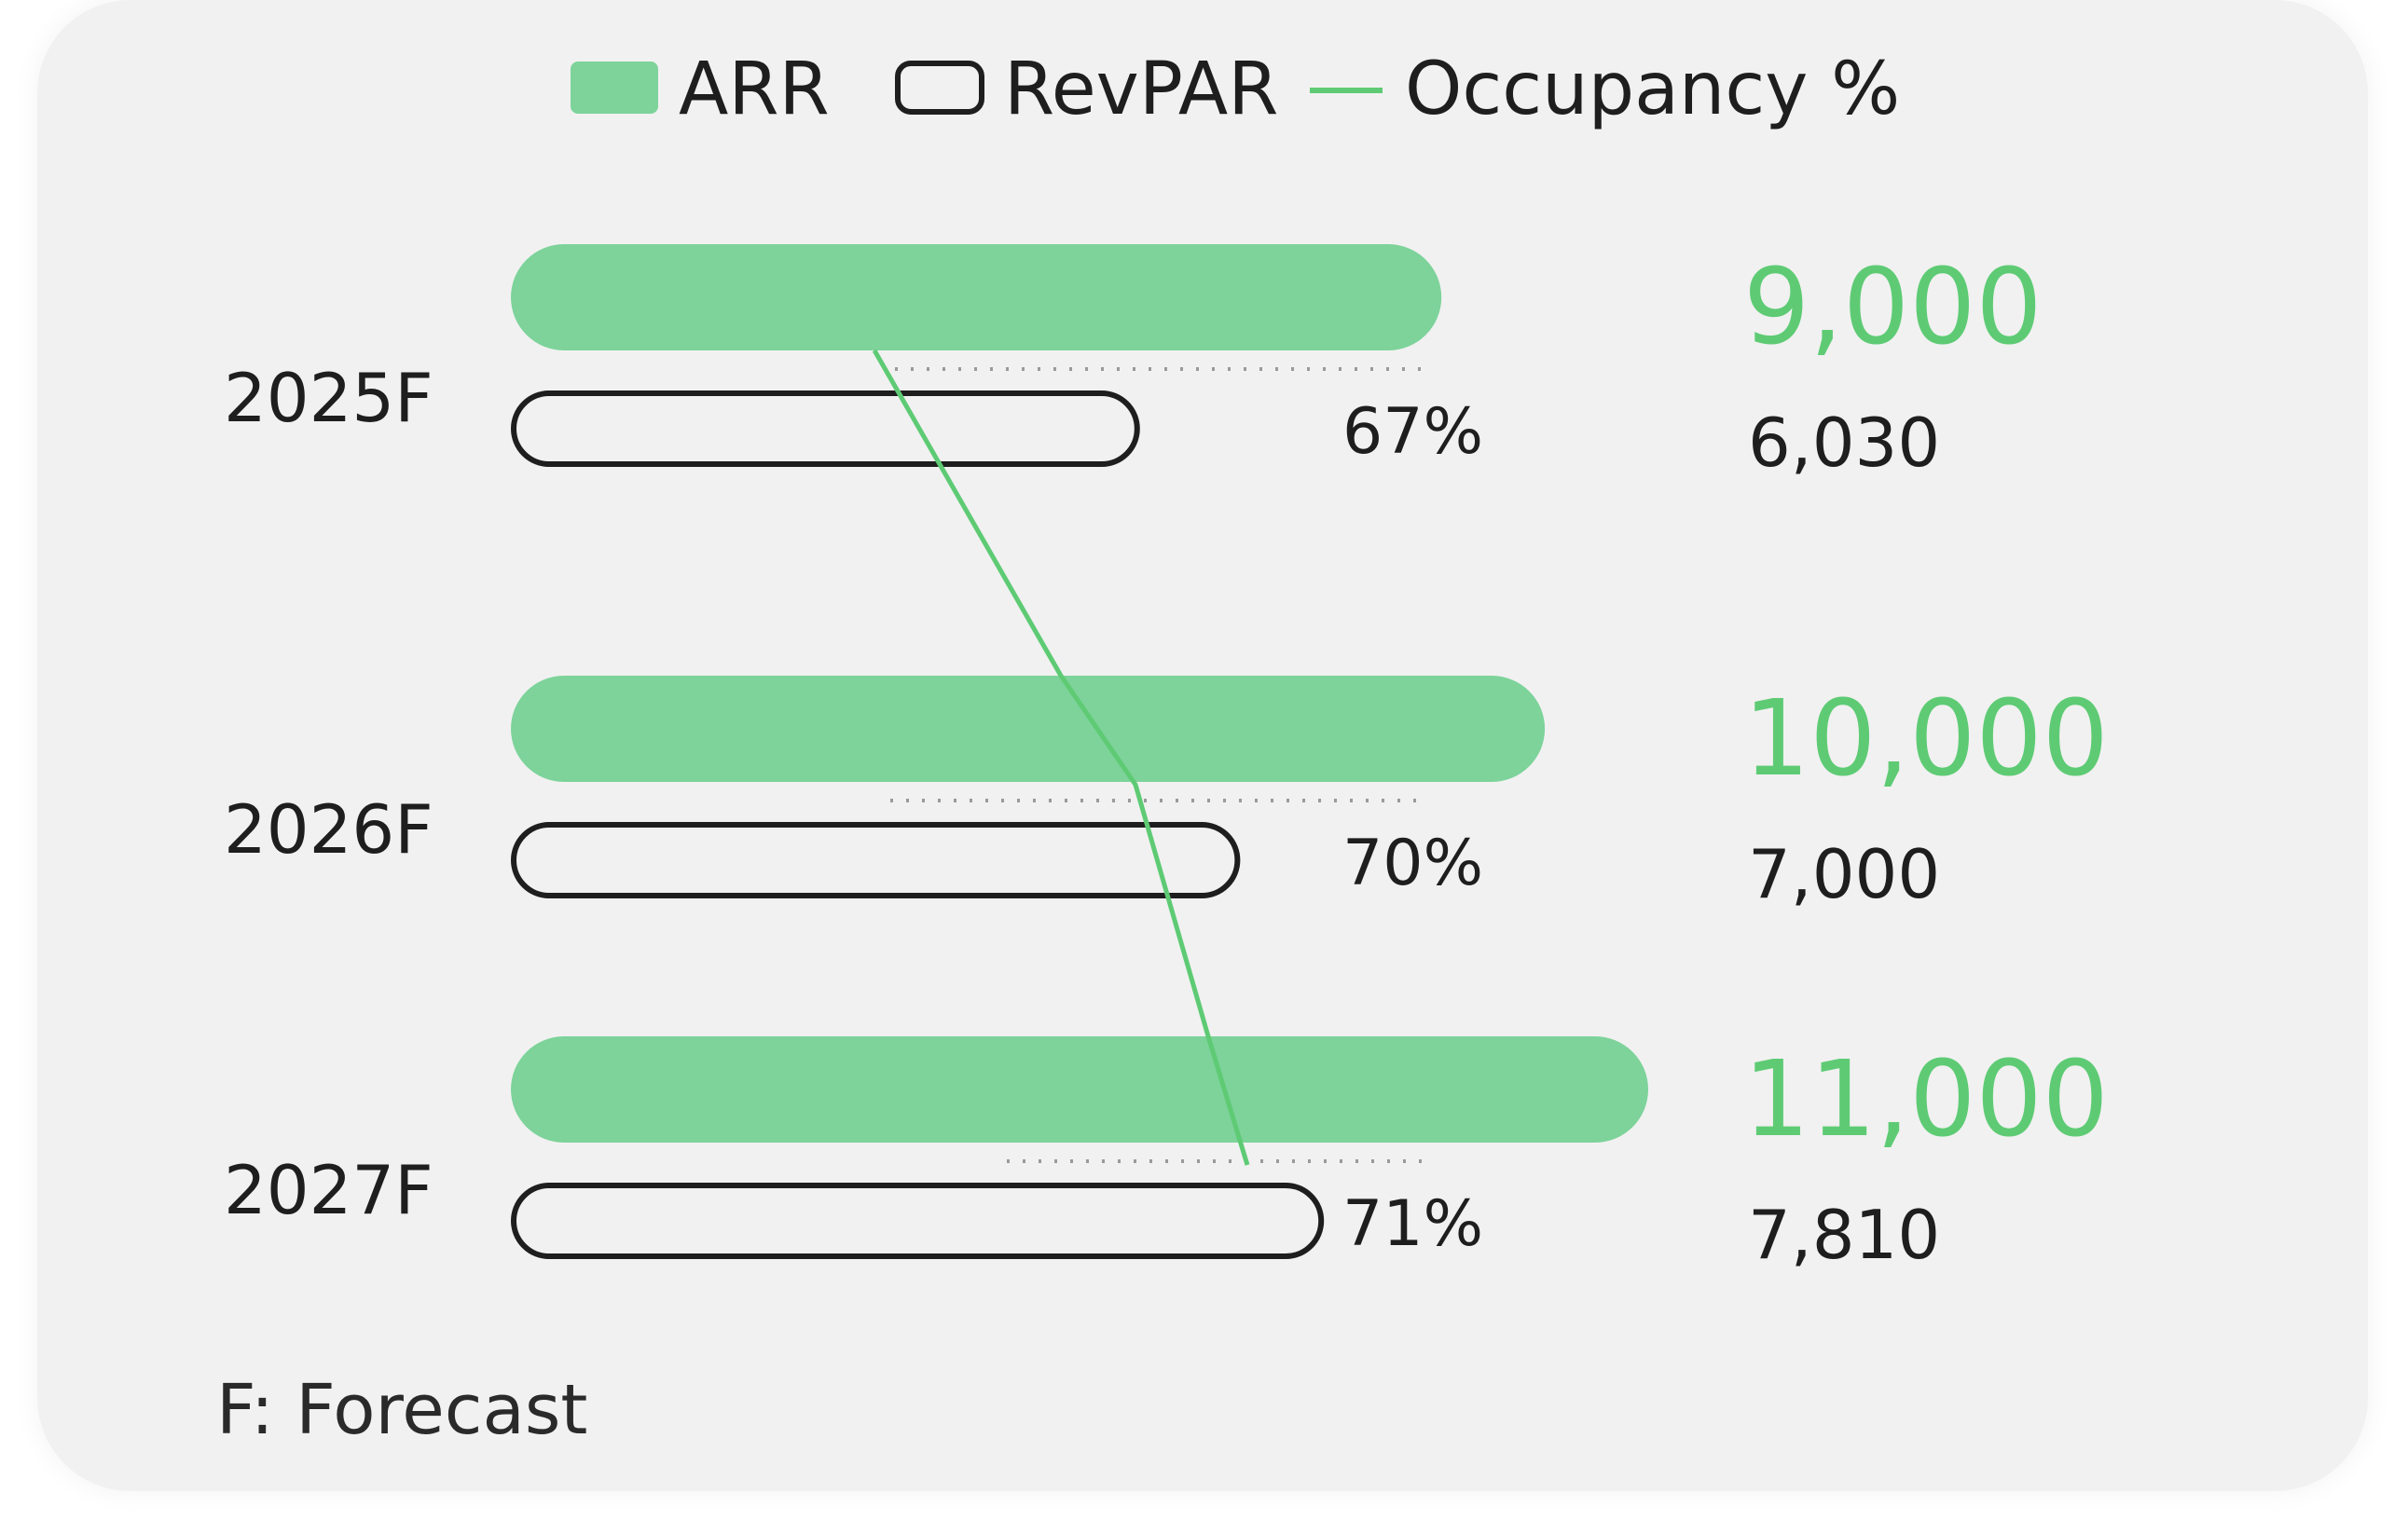  What do you see at coordinates (401, 1410) in the screenshot?
I see `footnote: F: Forecast` at bounding box center [401, 1410].